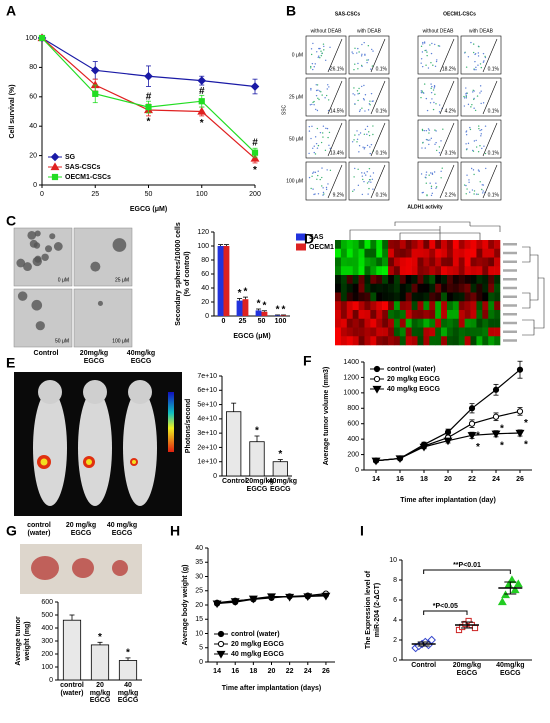 This screenshot has width=550, height=723. I want to click on annotation: **P<0.01, so click(467, 565).